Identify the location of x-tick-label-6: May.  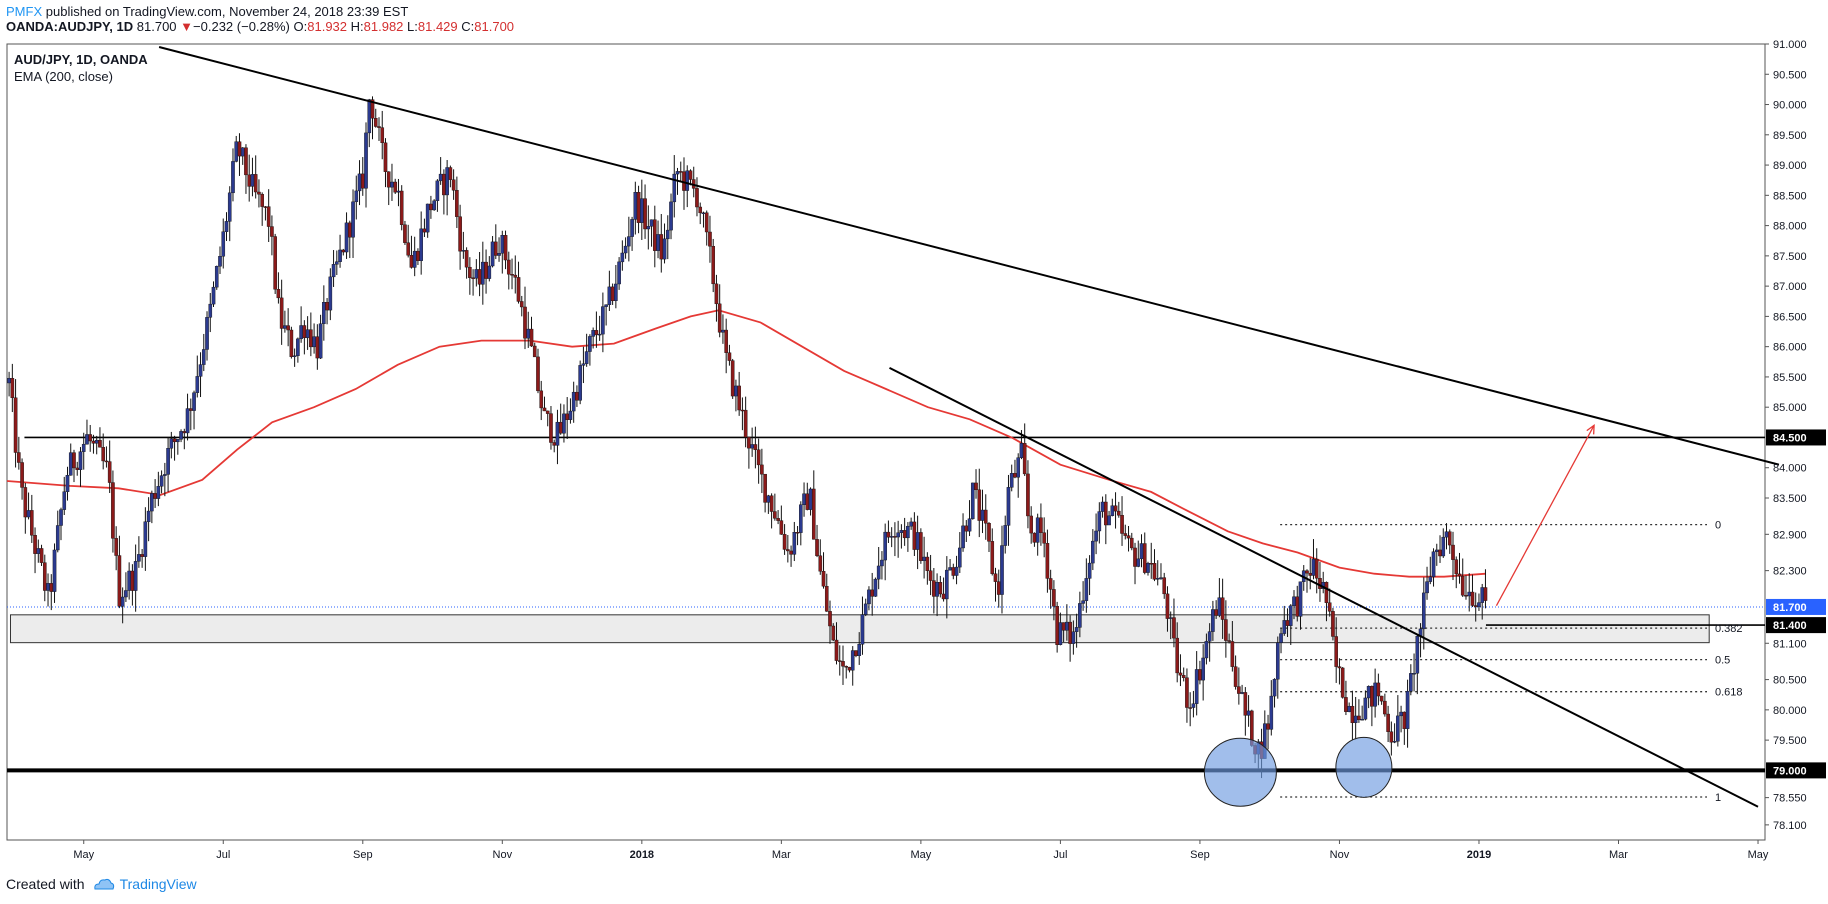
(920, 855).